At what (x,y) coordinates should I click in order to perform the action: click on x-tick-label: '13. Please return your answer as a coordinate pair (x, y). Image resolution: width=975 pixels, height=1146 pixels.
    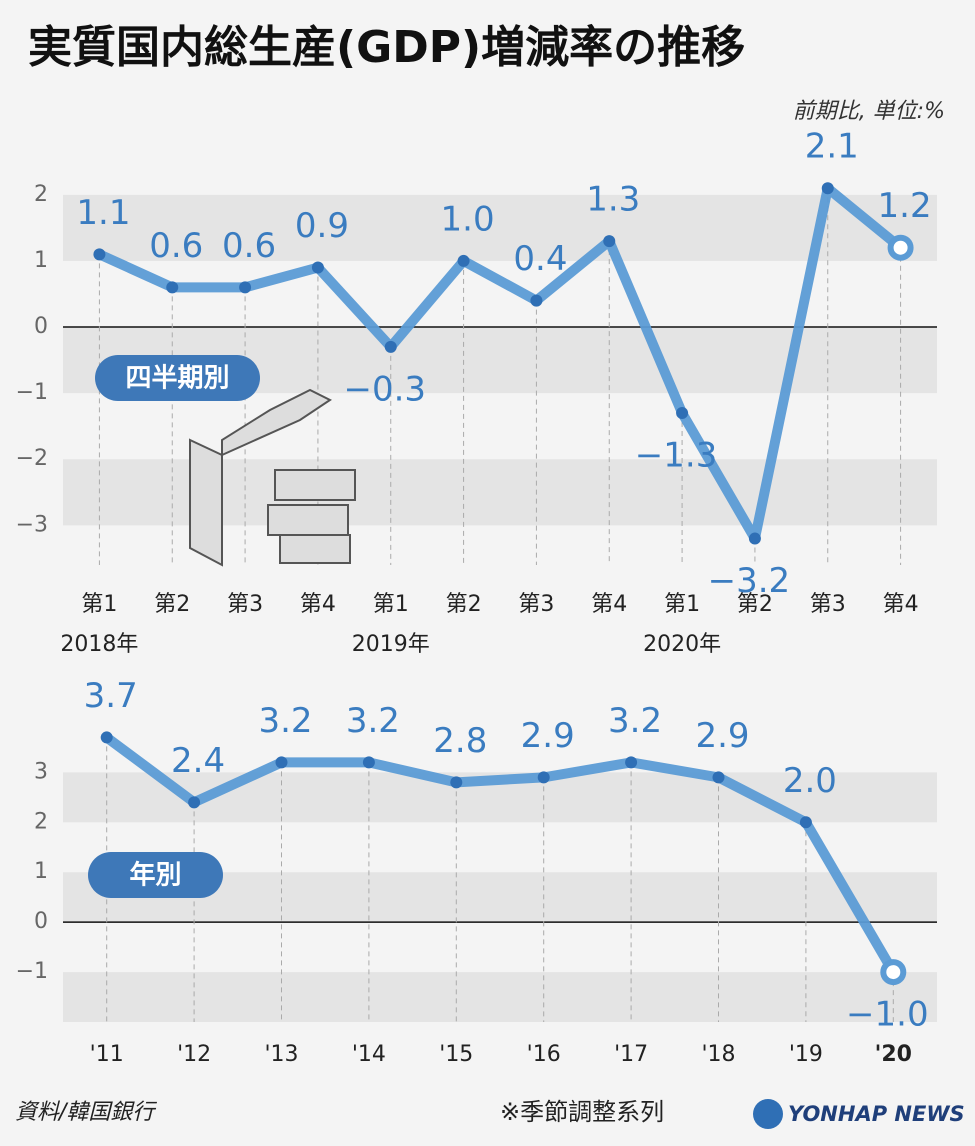
    Looking at the image, I should click on (281, 1054).